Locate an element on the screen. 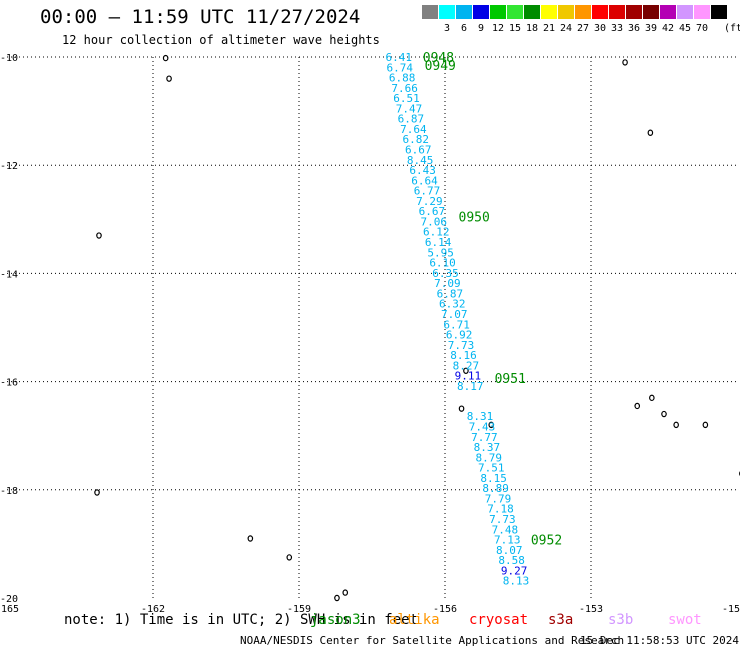  wave-height-value: 7.29 is located at coordinates (429, 201).